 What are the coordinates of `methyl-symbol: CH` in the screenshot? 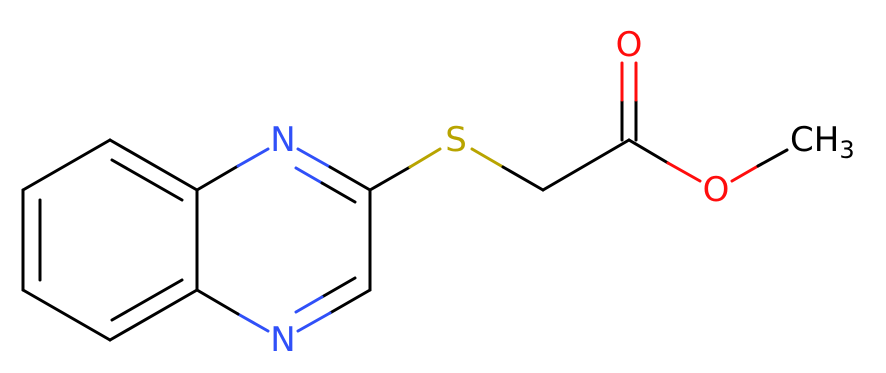 It's located at (814, 140).